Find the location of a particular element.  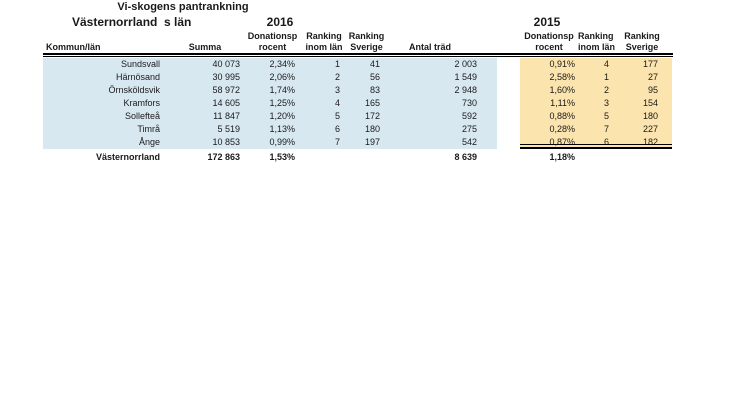

cell-kommun: Örnsköldsvik is located at coordinates (134, 90).